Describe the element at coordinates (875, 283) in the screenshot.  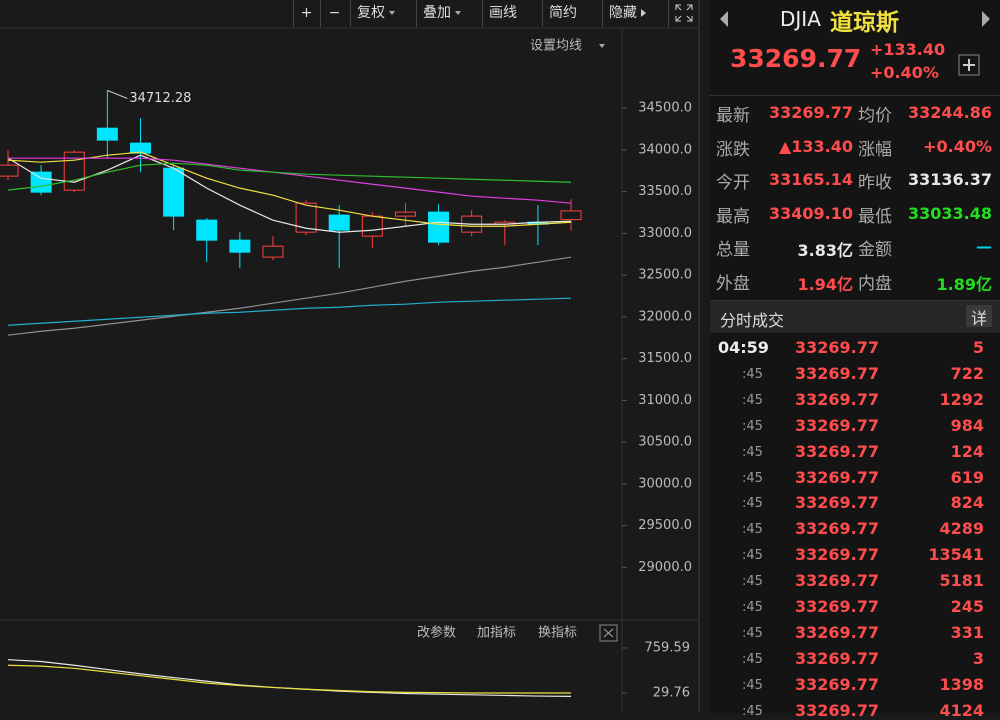
I see `stat-label: 内盘` at that location.